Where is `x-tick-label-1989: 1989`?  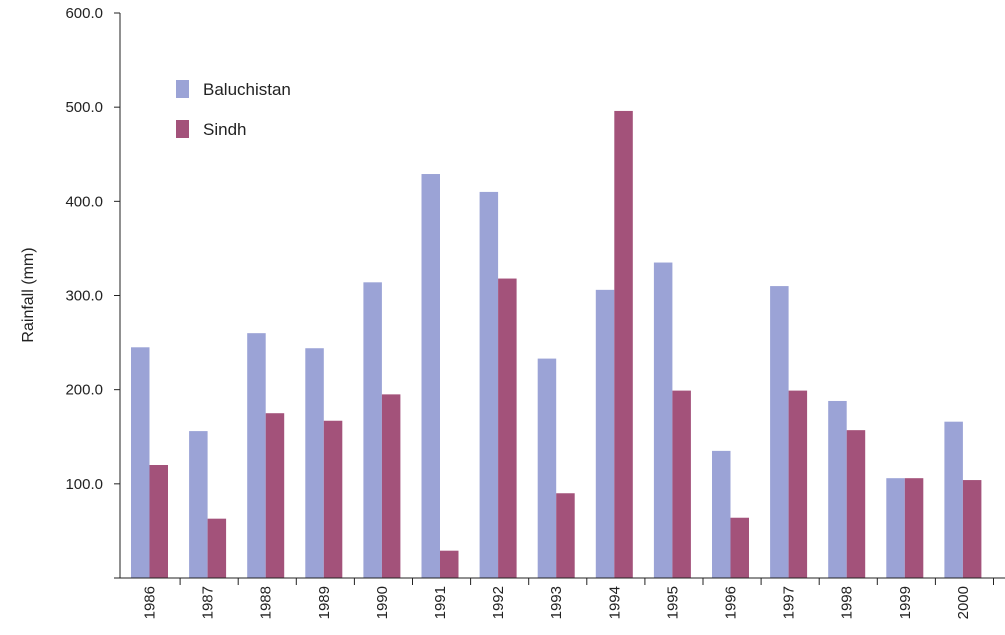
x-tick-label-1989: 1989 is located at coordinates (324, 602).